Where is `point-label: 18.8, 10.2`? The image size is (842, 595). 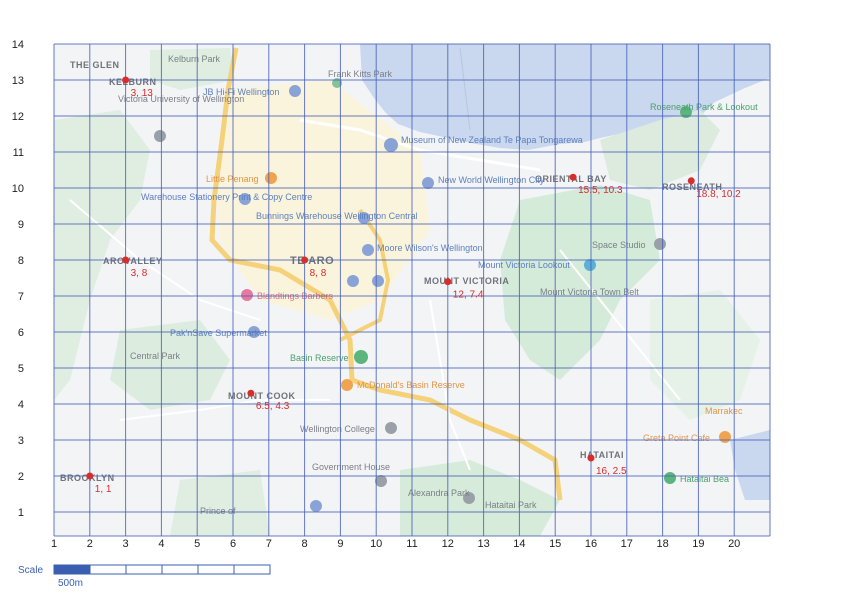
point-label: 18.8, 10.2 is located at coordinates (718, 194).